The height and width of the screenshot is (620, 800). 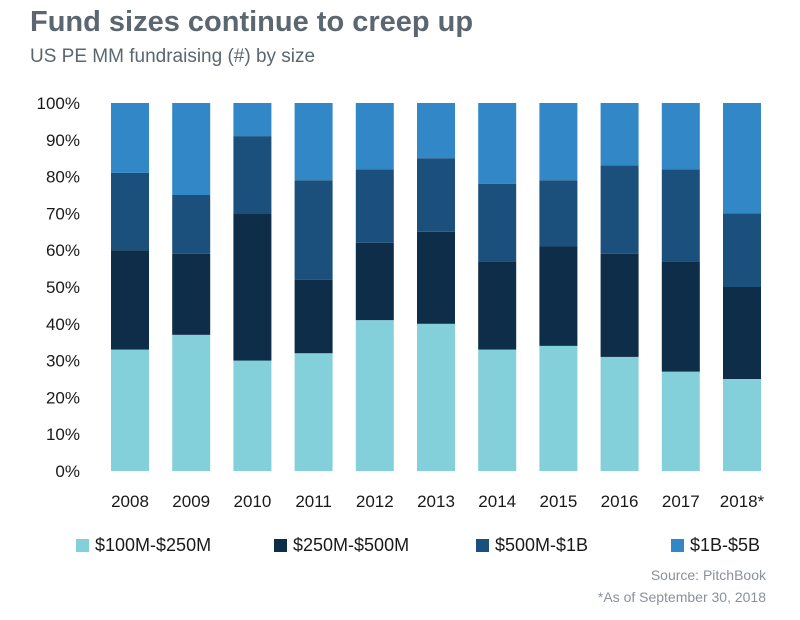 What do you see at coordinates (173, 56) in the screenshot?
I see `chart-subtitle: US PE MM fundraising (#) by size` at bounding box center [173, 56].